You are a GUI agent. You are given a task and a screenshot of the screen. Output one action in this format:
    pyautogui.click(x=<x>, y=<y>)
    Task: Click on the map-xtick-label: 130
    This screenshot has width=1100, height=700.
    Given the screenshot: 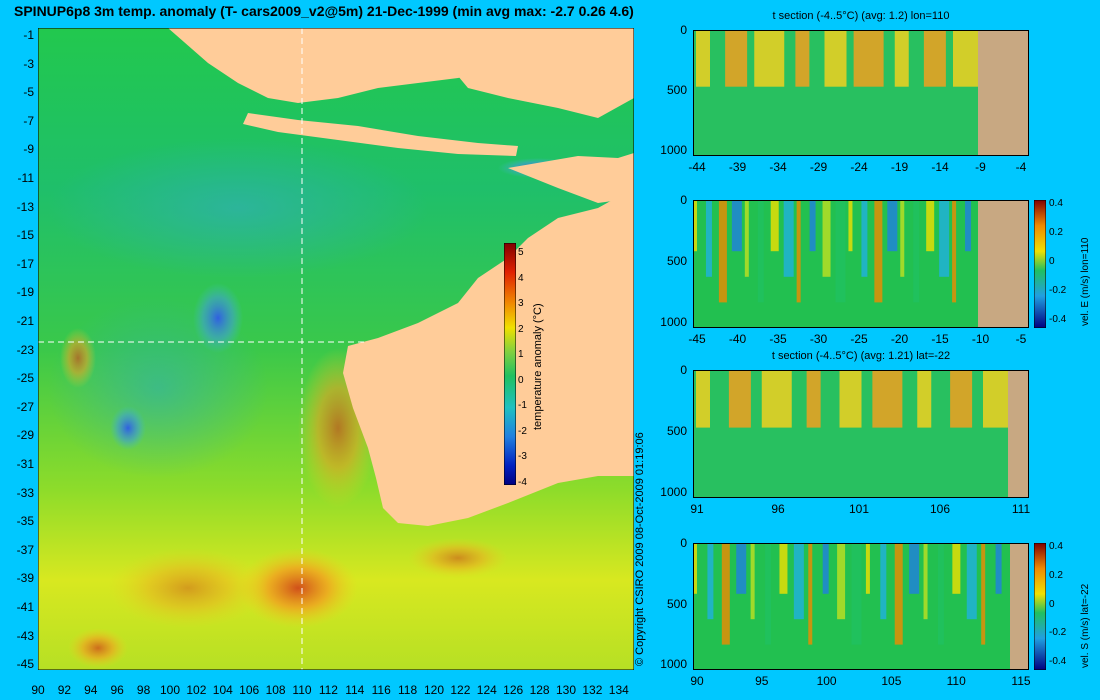 What is the action you would take?
    pyautogui.click(x=566, y=690)
    